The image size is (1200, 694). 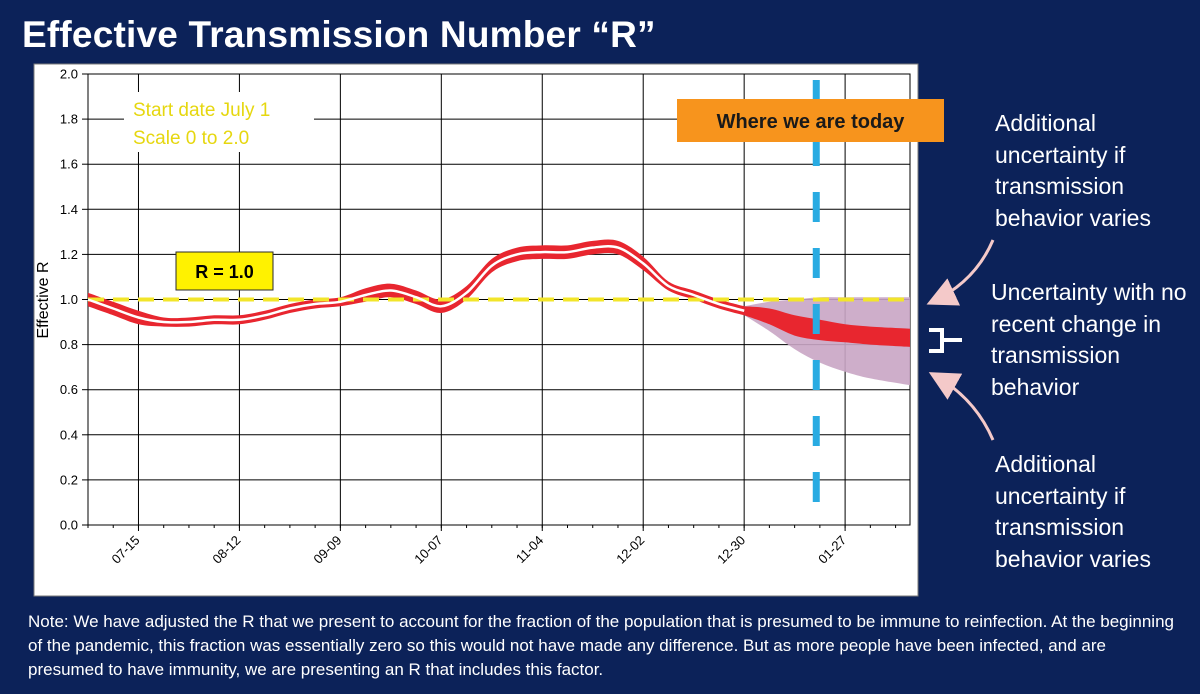 I want to click on y-tick-label: 0.6, so click(x=69, y=389).